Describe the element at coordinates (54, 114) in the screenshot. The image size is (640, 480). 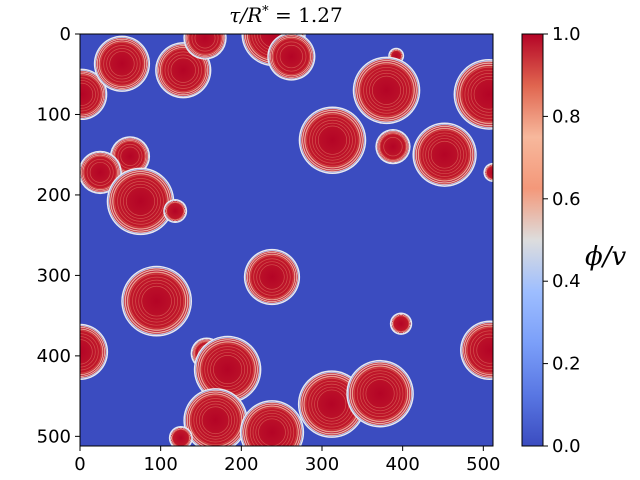
I see `y-tick-label: 100` at that location.